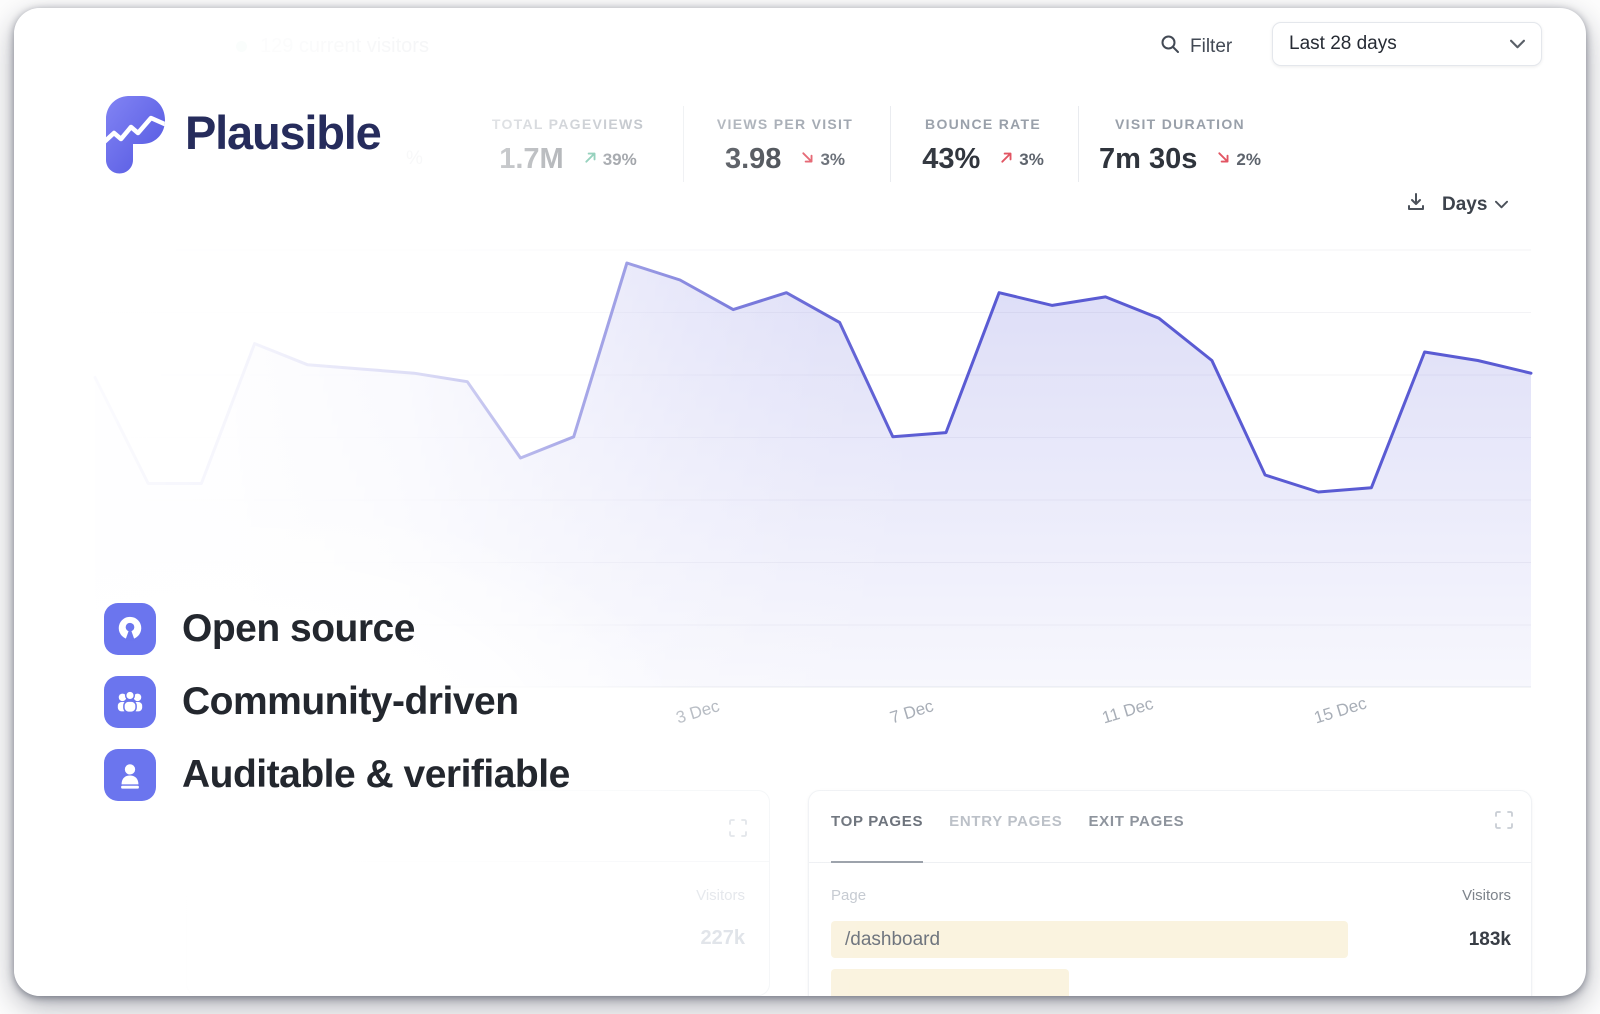  What do you see at coordinates (414, 158) in the screenshot?
I see `faded-percent-remnant: %` at bounding box center [414, 158].